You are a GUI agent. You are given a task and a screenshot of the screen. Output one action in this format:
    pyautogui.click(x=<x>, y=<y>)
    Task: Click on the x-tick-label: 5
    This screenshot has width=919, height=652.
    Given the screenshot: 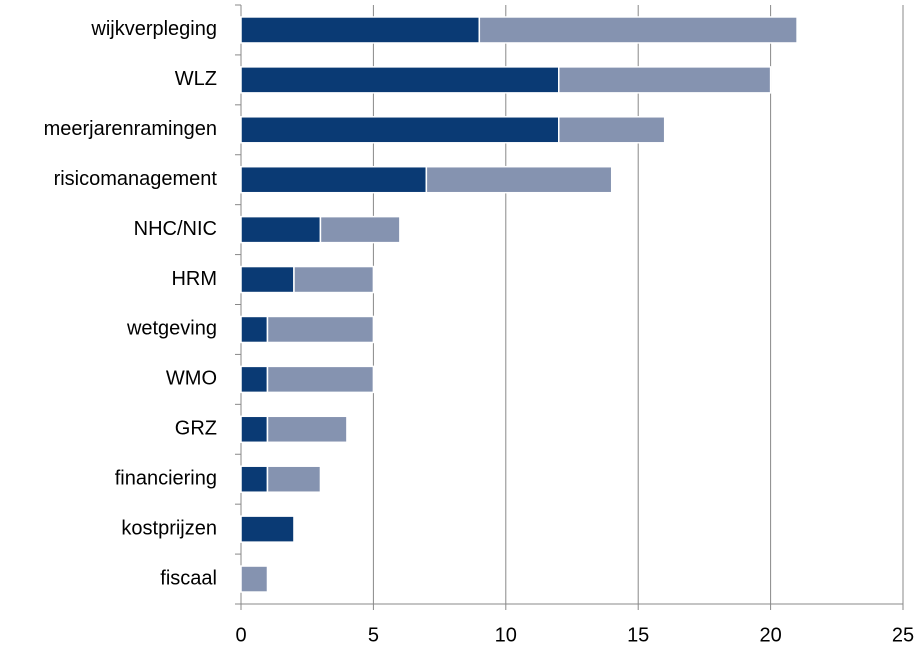 What is the action you would take?
    pyautogui.click(x=373, y=635)
    